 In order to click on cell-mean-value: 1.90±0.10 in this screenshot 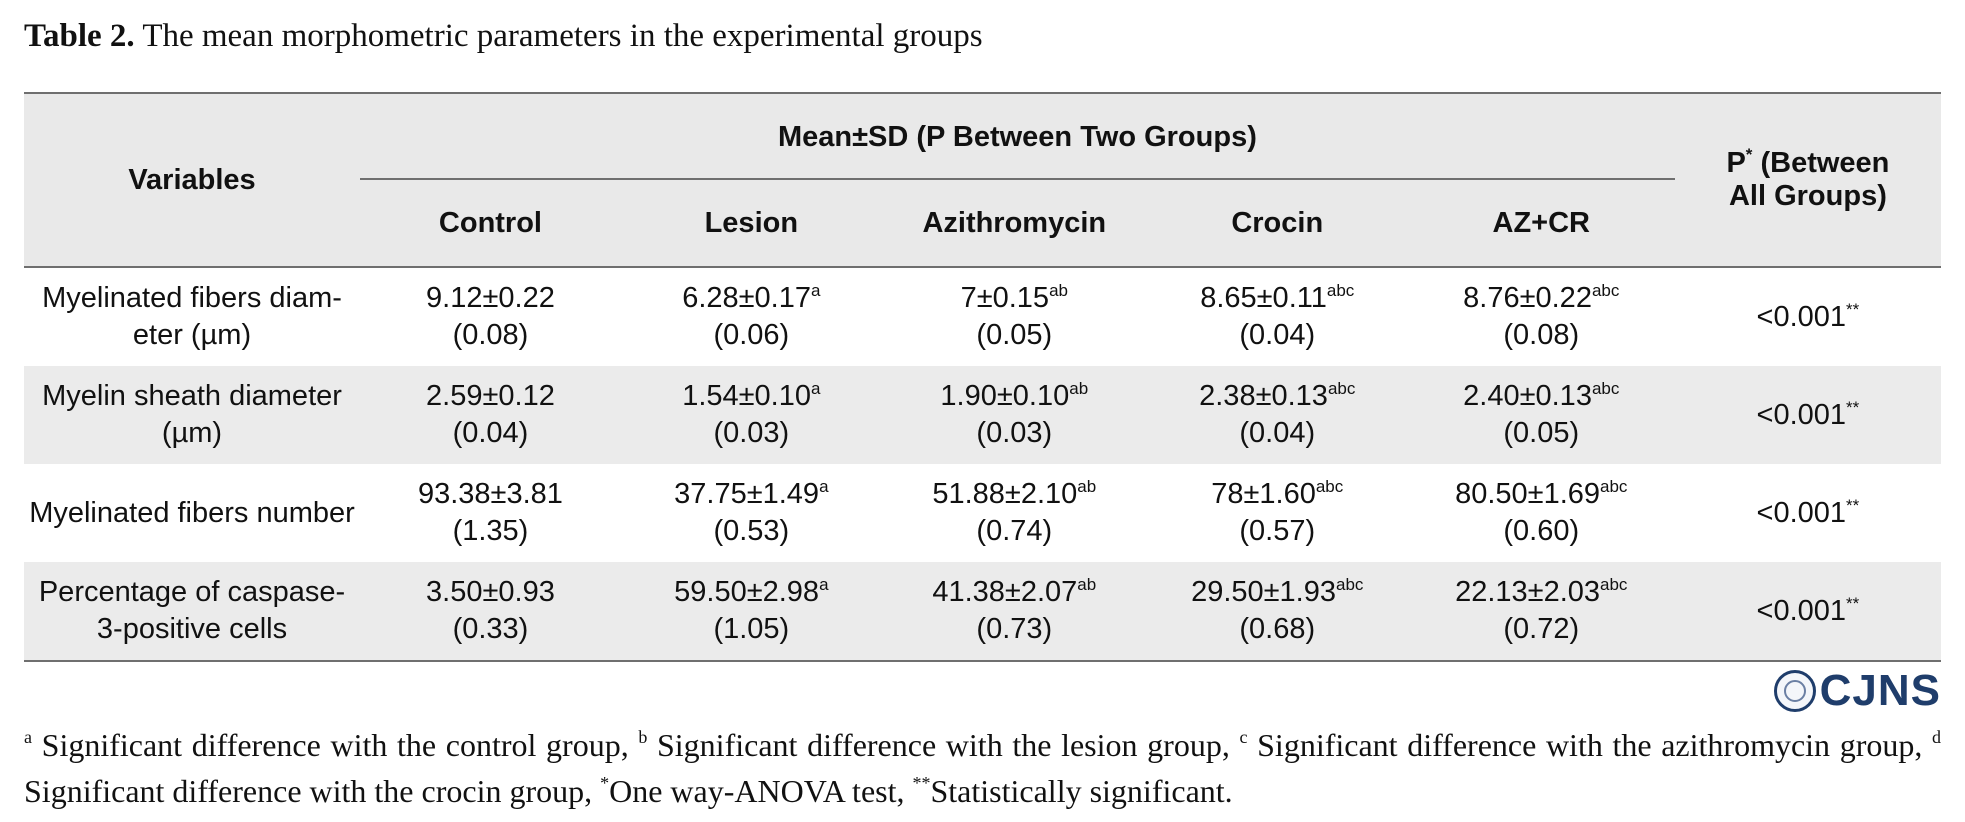, I will do `click(1005, 396)`.